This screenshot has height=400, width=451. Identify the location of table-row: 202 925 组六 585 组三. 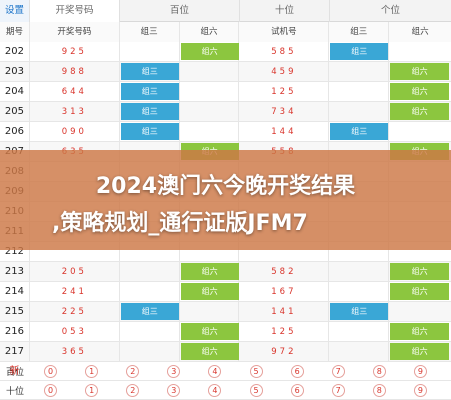
(225, 52).